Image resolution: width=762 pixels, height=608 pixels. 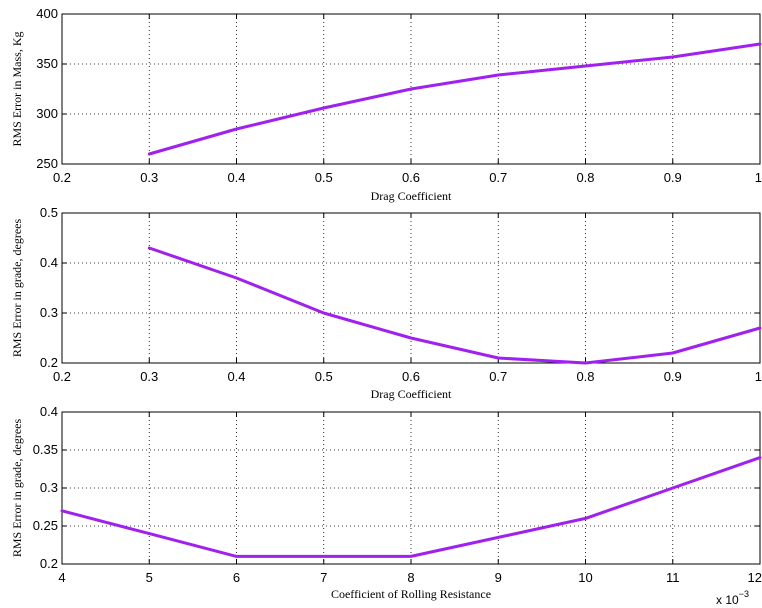 What do you see at coordinates (498, 577) in the screenshot?
I see `panel-3-xtick-label: 9` at bounding box center [498, 577].